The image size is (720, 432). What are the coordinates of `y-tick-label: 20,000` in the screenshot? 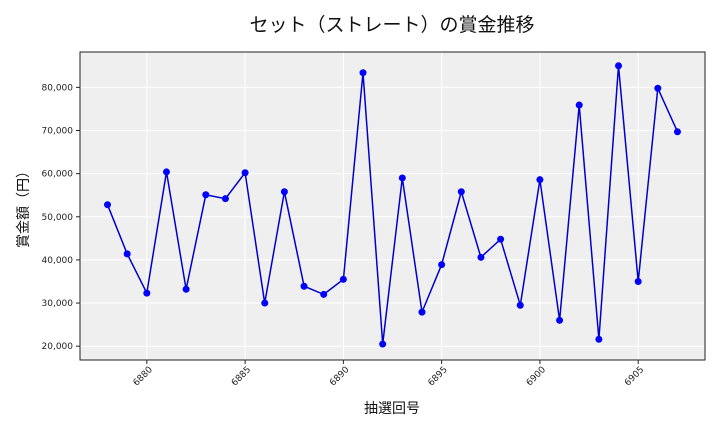 It's located at (58, 347).